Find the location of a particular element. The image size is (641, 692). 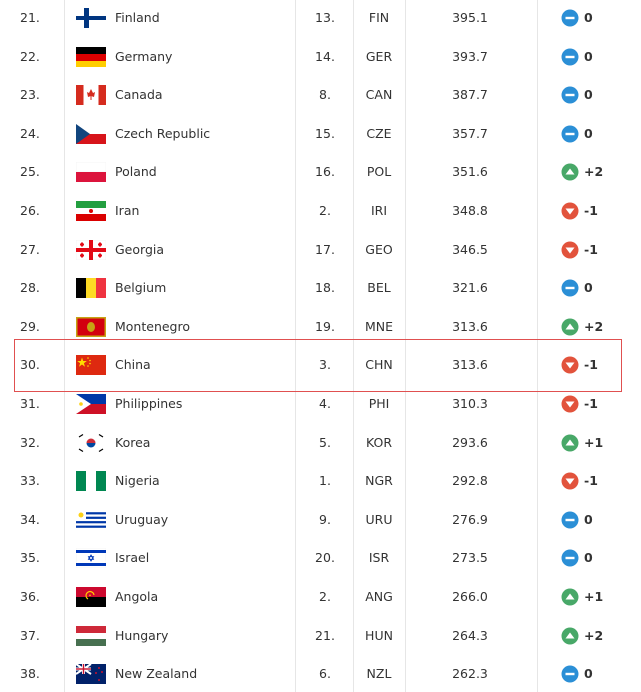

zone-rank: 3. is located at coordinates (325, 365).